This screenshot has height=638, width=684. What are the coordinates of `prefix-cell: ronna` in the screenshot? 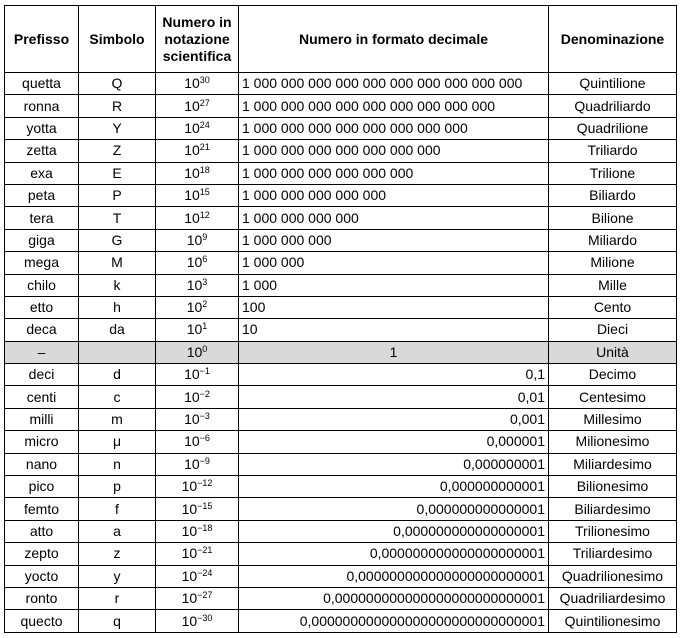 It's located at (41, 106).